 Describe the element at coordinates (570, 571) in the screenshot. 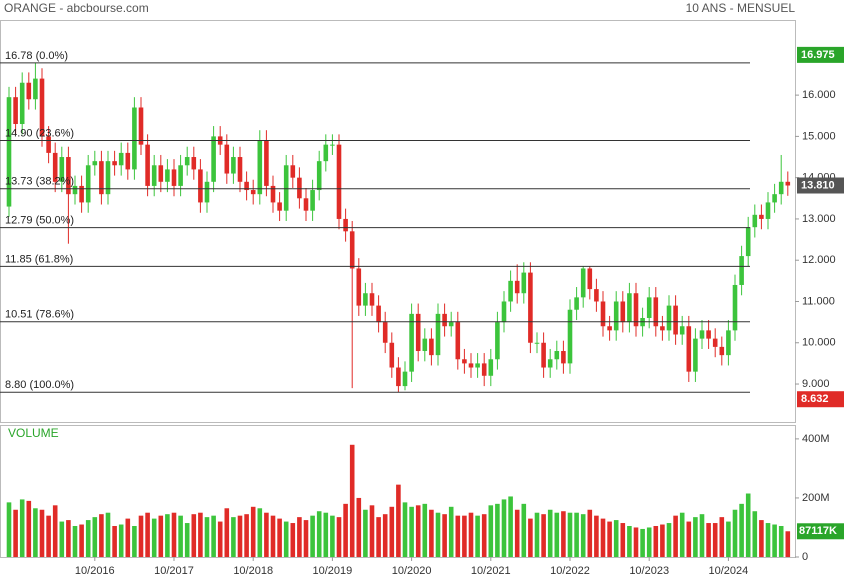

I see `x-tick-label: 10/2022` at that location.